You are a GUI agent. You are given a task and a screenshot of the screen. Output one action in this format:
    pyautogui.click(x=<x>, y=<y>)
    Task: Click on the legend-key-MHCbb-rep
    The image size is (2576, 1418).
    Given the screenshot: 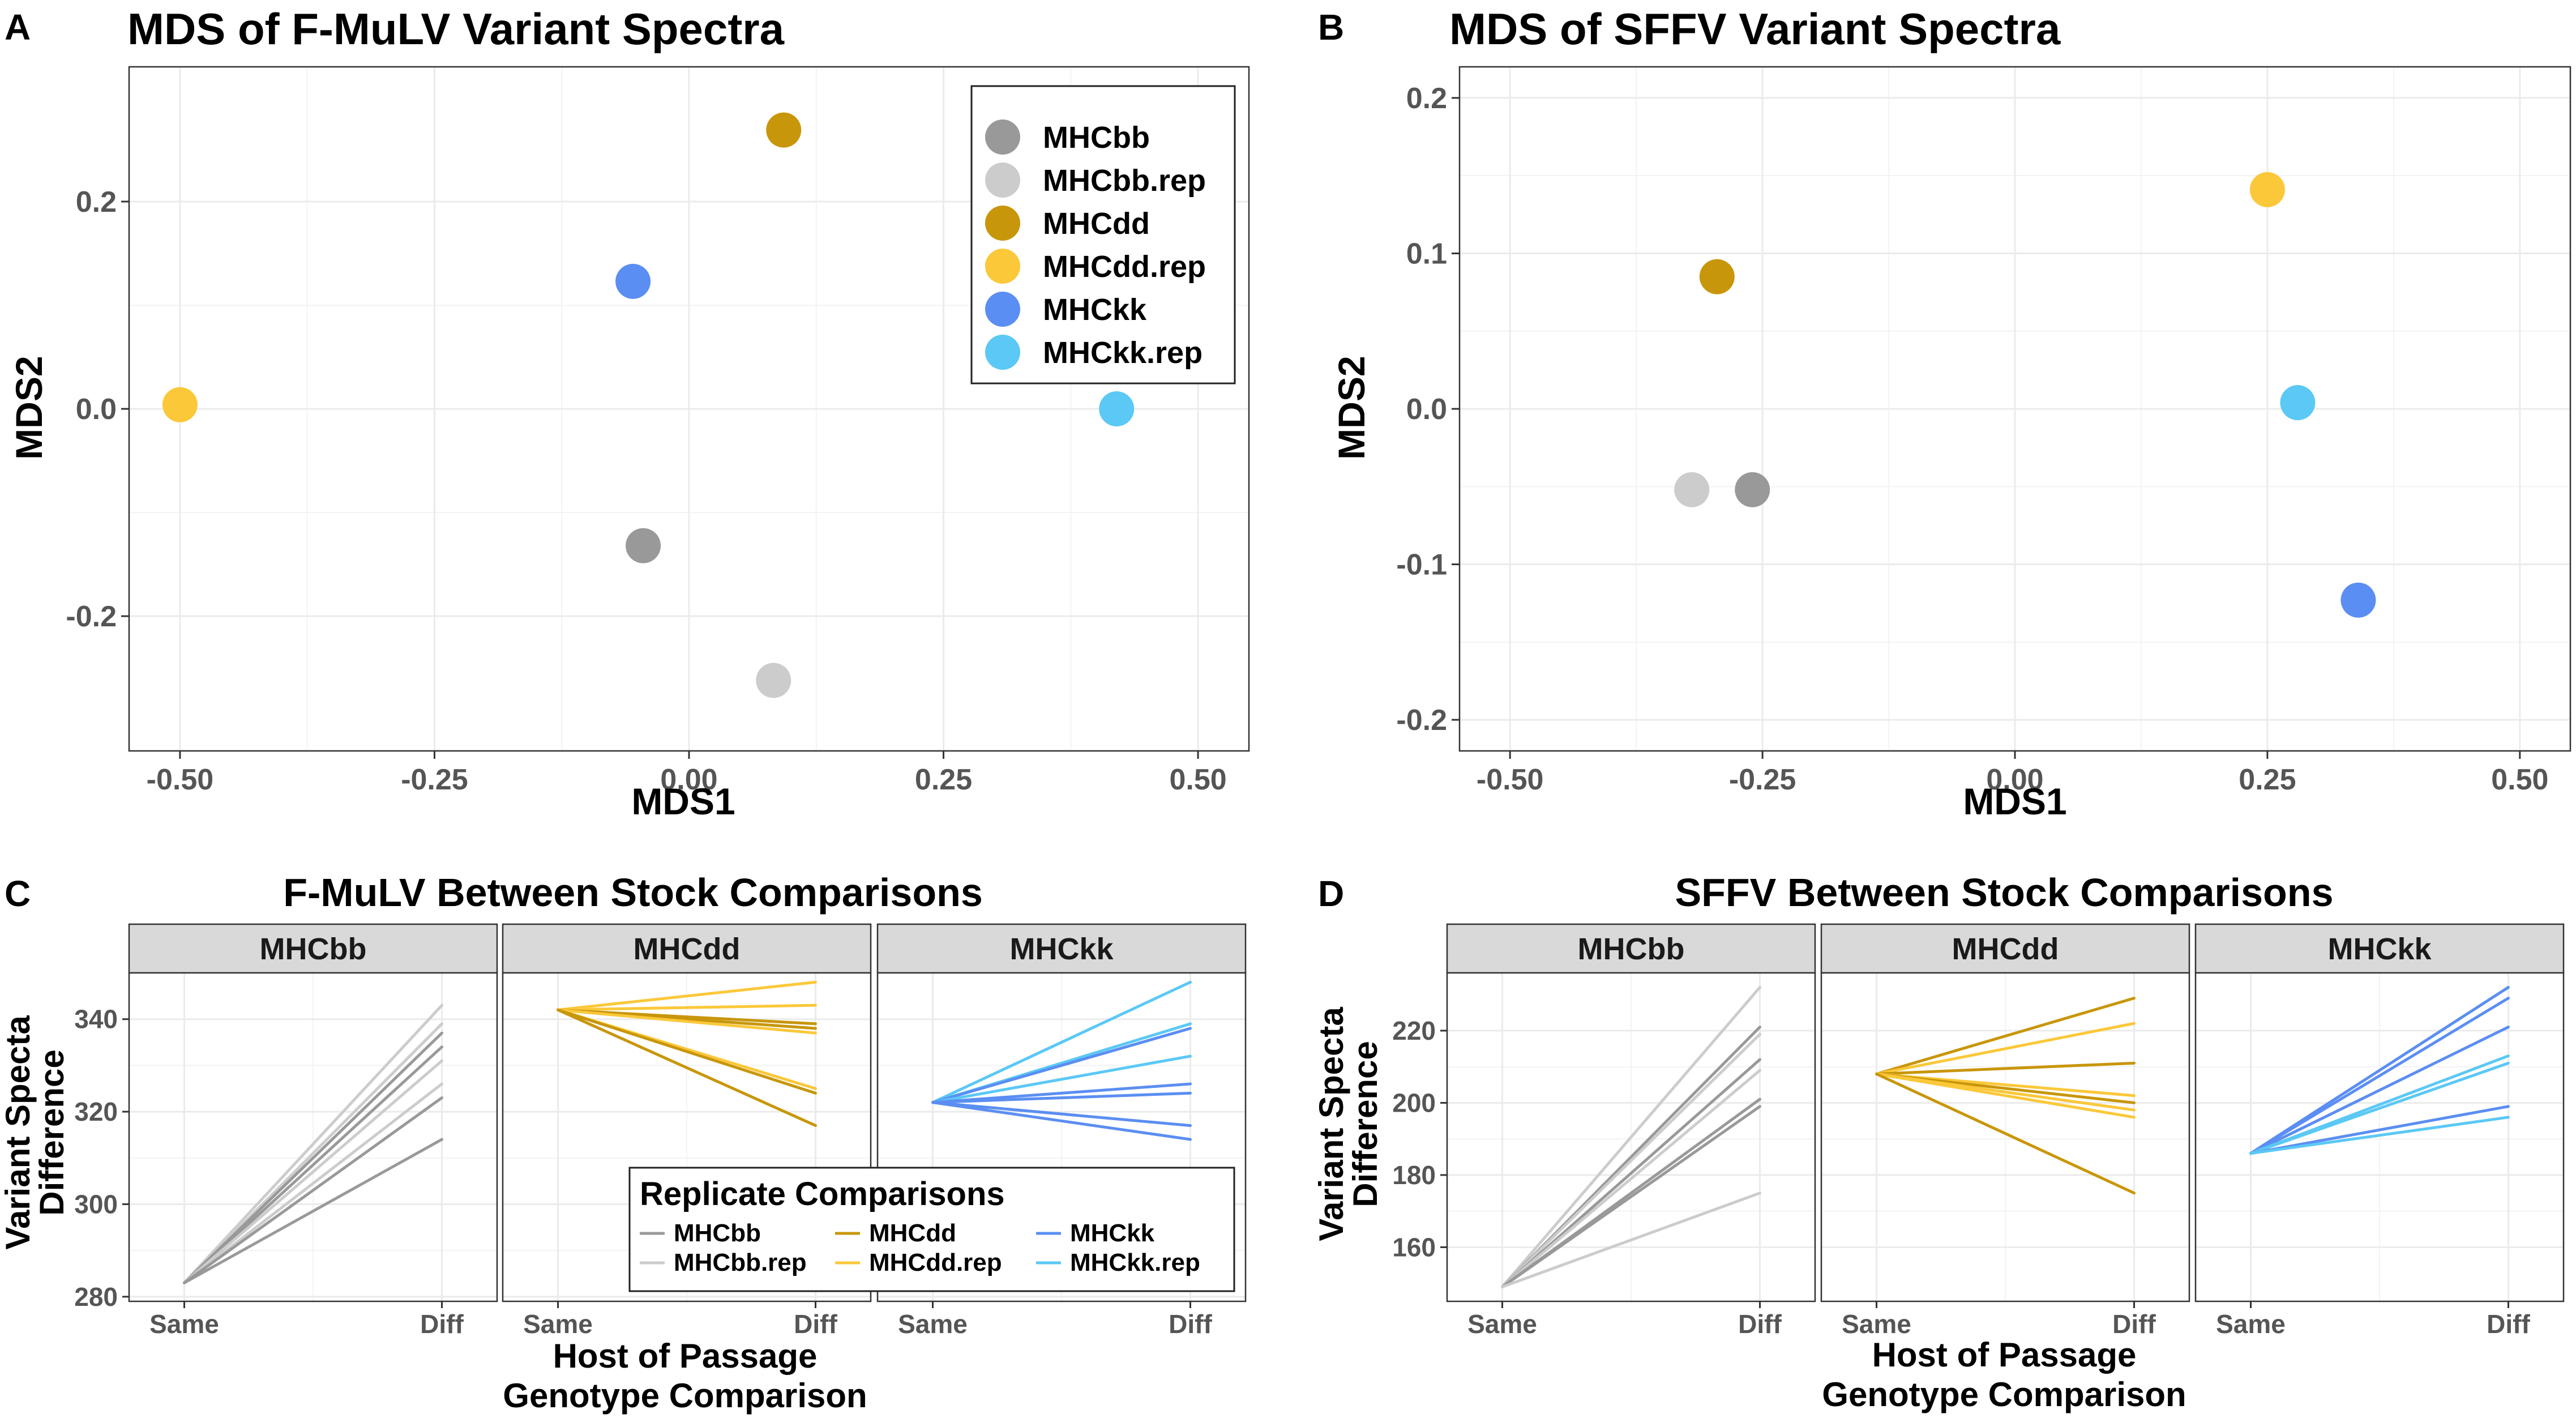 What is the action you would take?
    pyautogui.click(x=1002, y=180)
    